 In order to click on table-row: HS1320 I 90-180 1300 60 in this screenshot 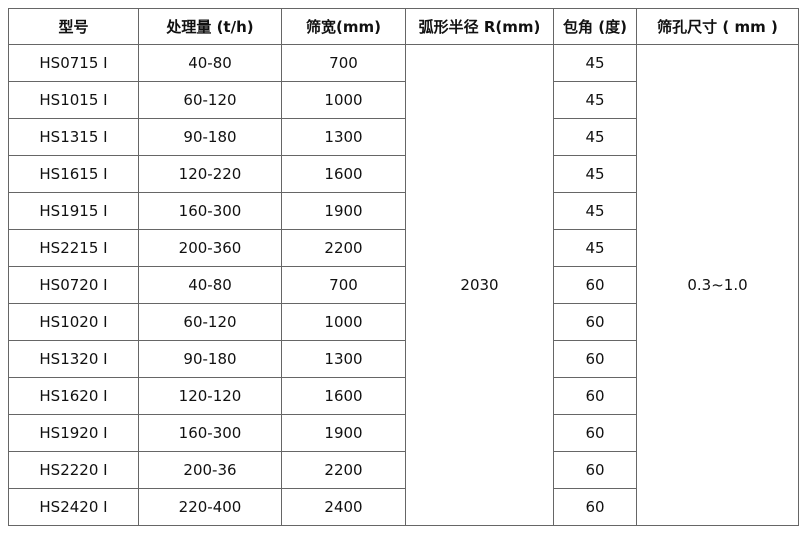, I will do `click(403, 359)`.